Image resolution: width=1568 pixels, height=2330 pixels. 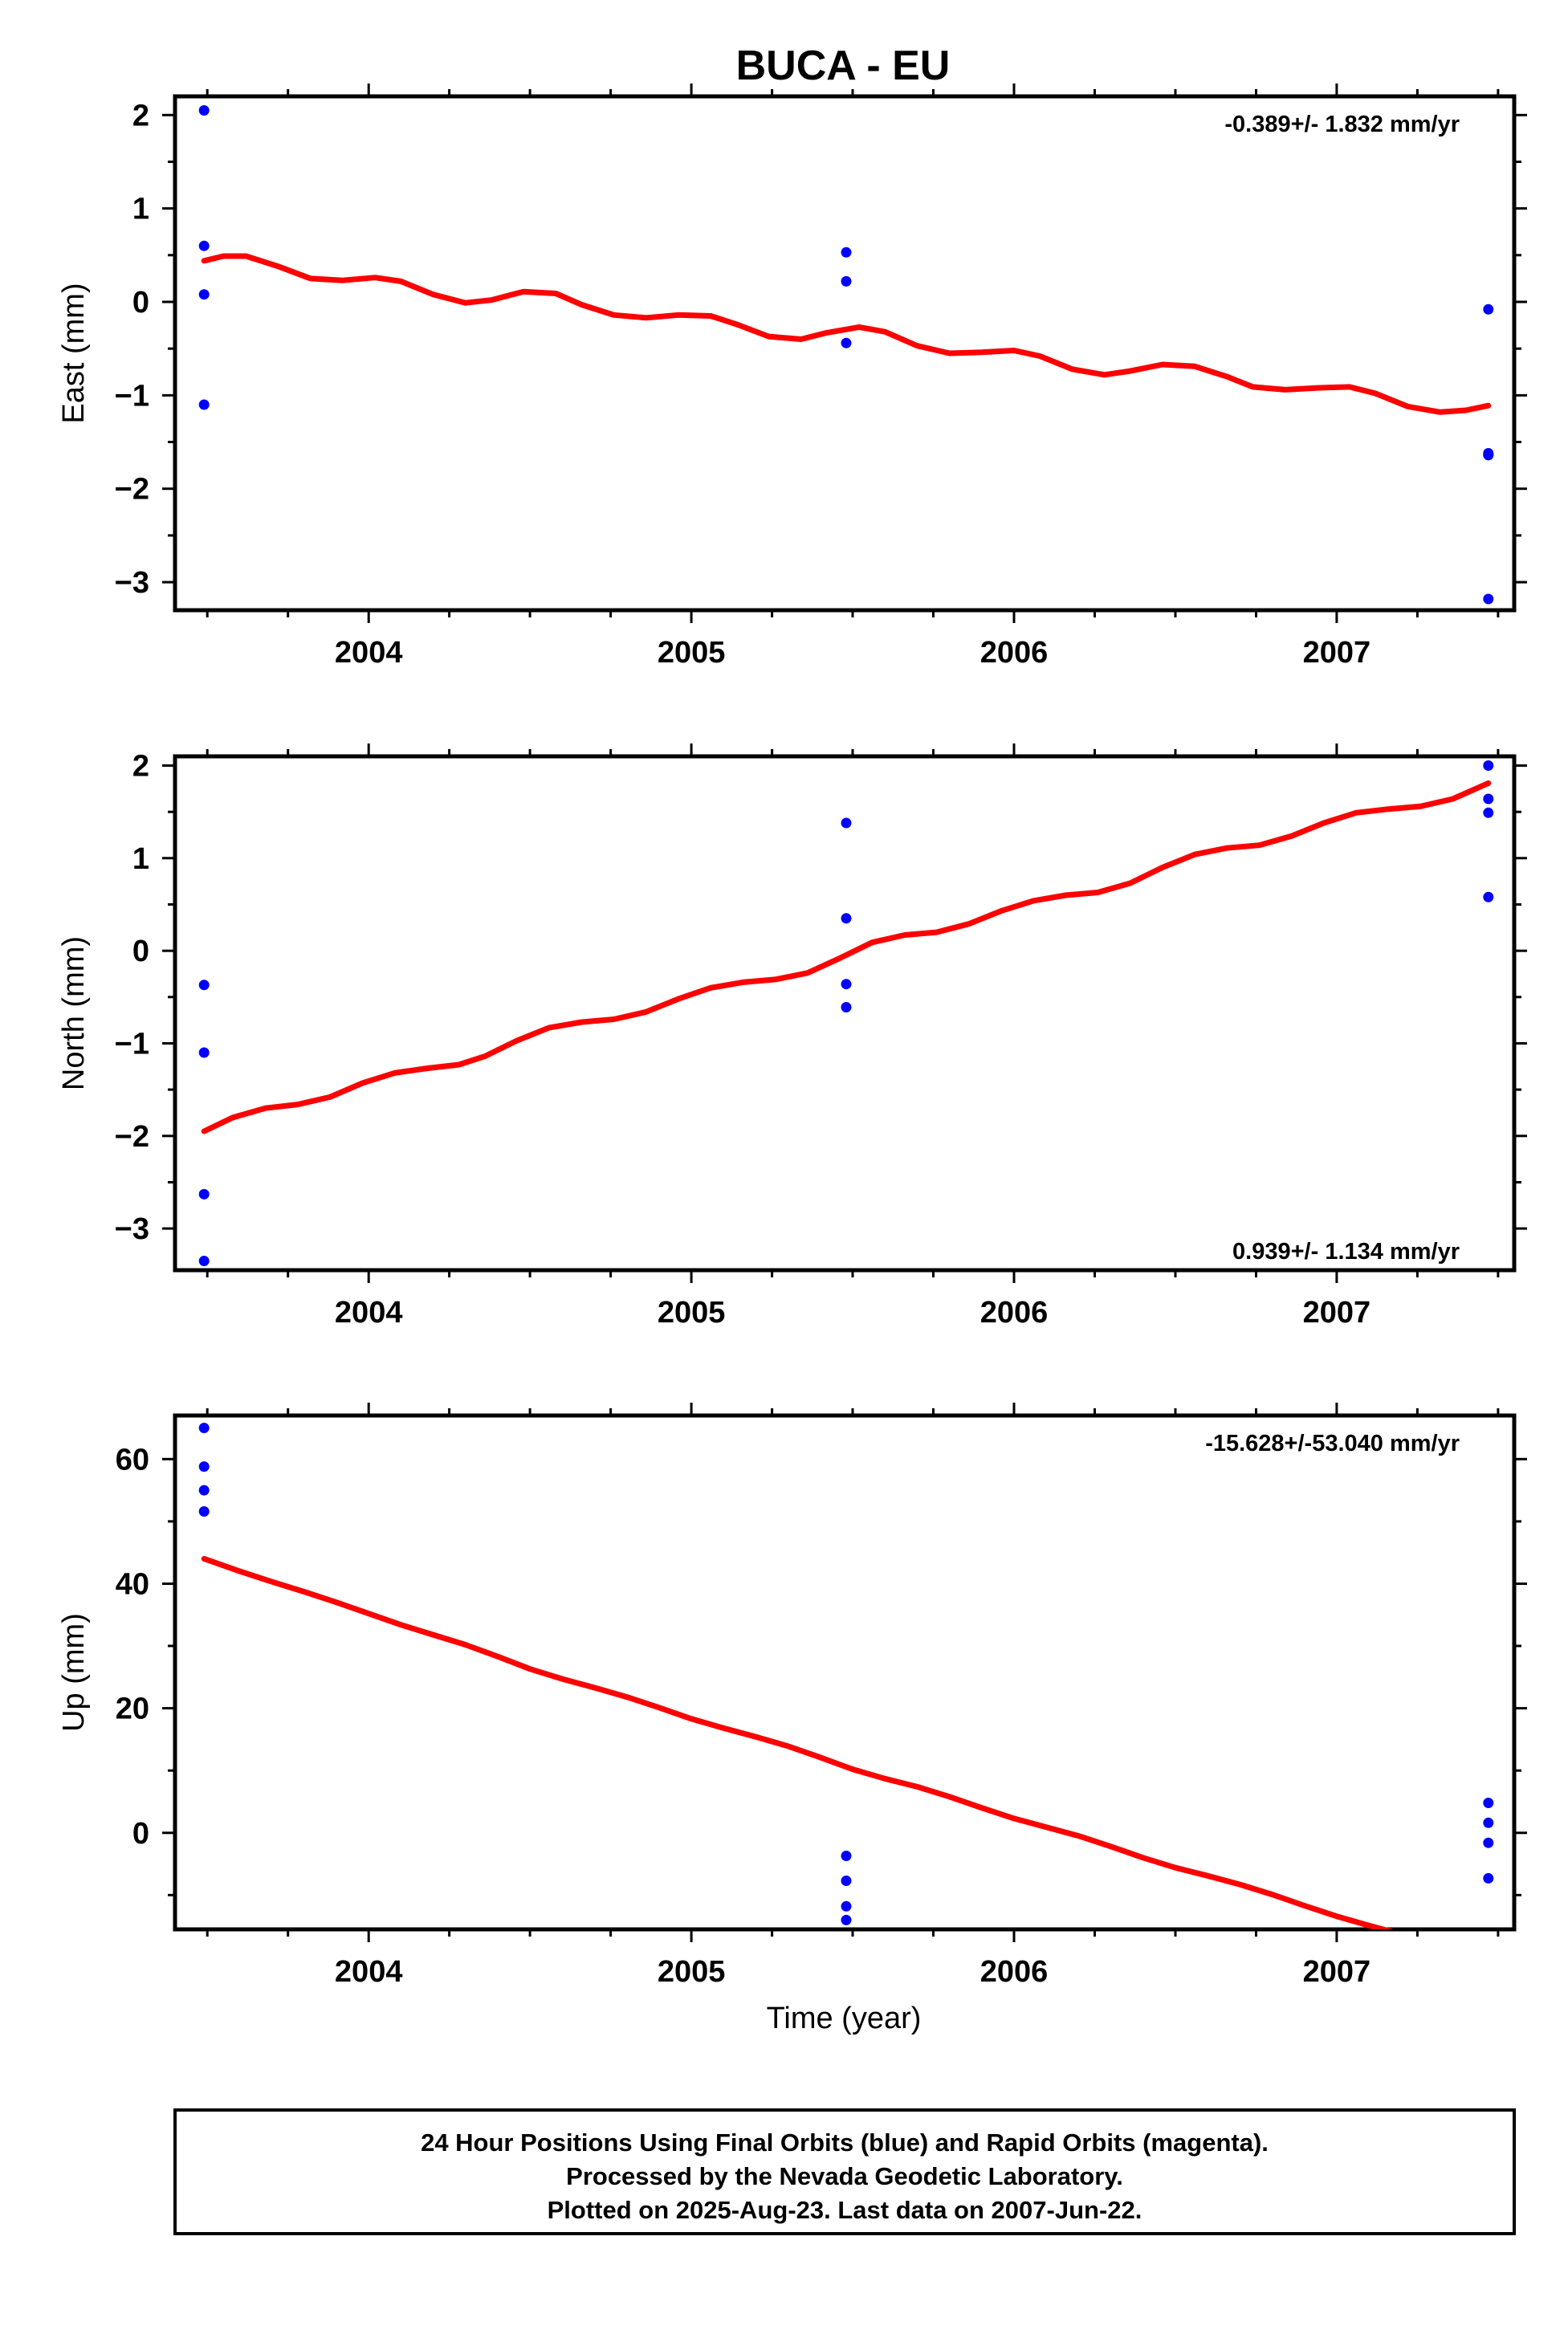 What do you see at coordinates (132, 1460) in the screenshot?
I see `up-y-tick-label: 60` at bounding box center [132, 1460].